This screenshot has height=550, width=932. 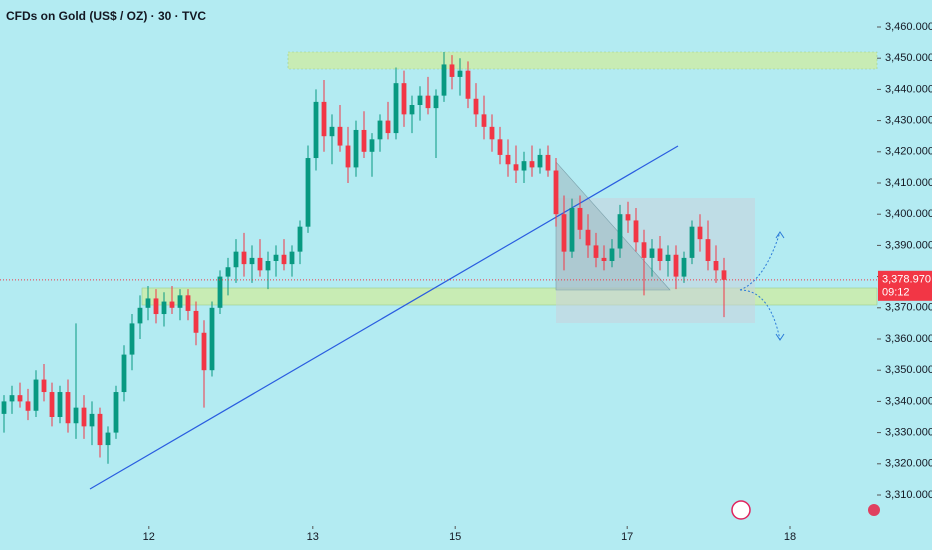 I want to click on y-tick-label: 3,440.000, so click(x=908, y=89).